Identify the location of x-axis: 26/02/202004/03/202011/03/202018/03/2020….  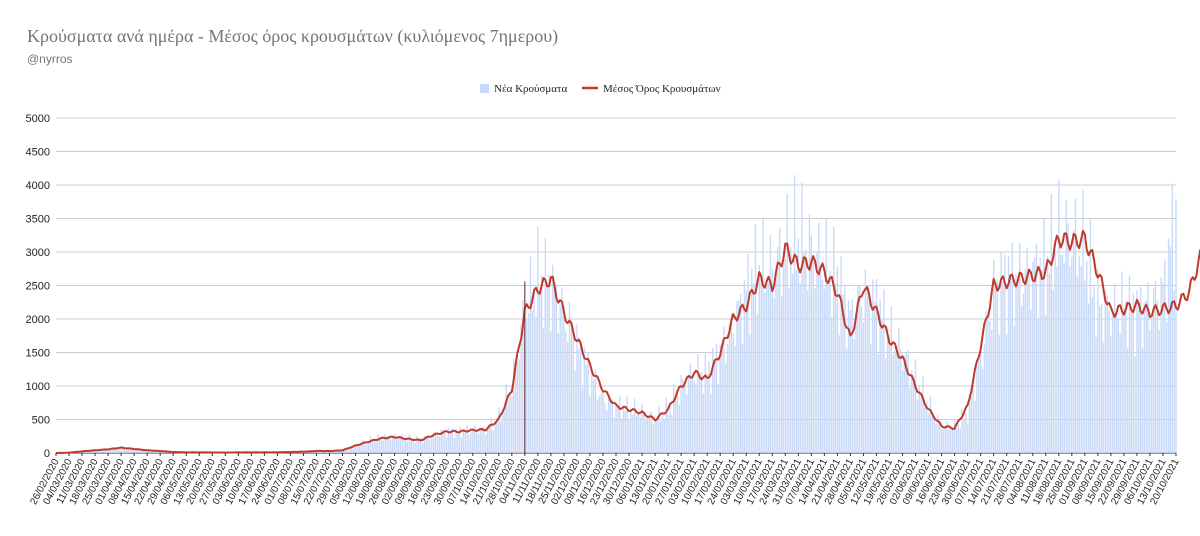
(605, 480).